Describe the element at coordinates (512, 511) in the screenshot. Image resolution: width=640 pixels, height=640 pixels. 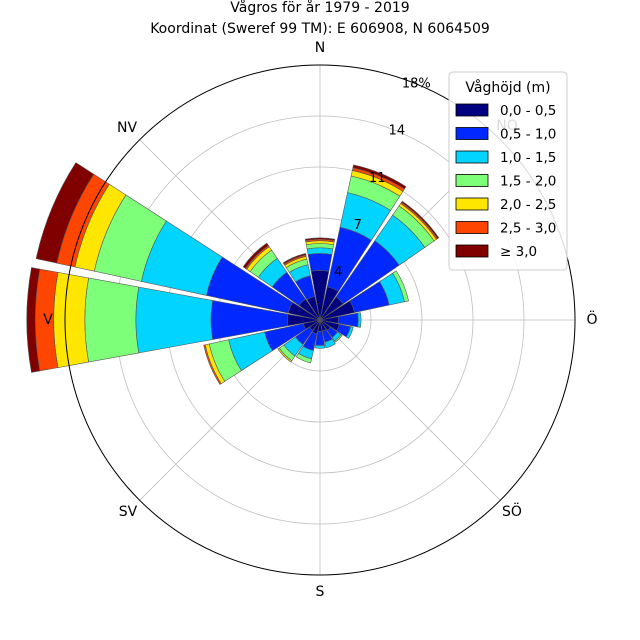
I see `direction-label-so: SÖ` at that location.